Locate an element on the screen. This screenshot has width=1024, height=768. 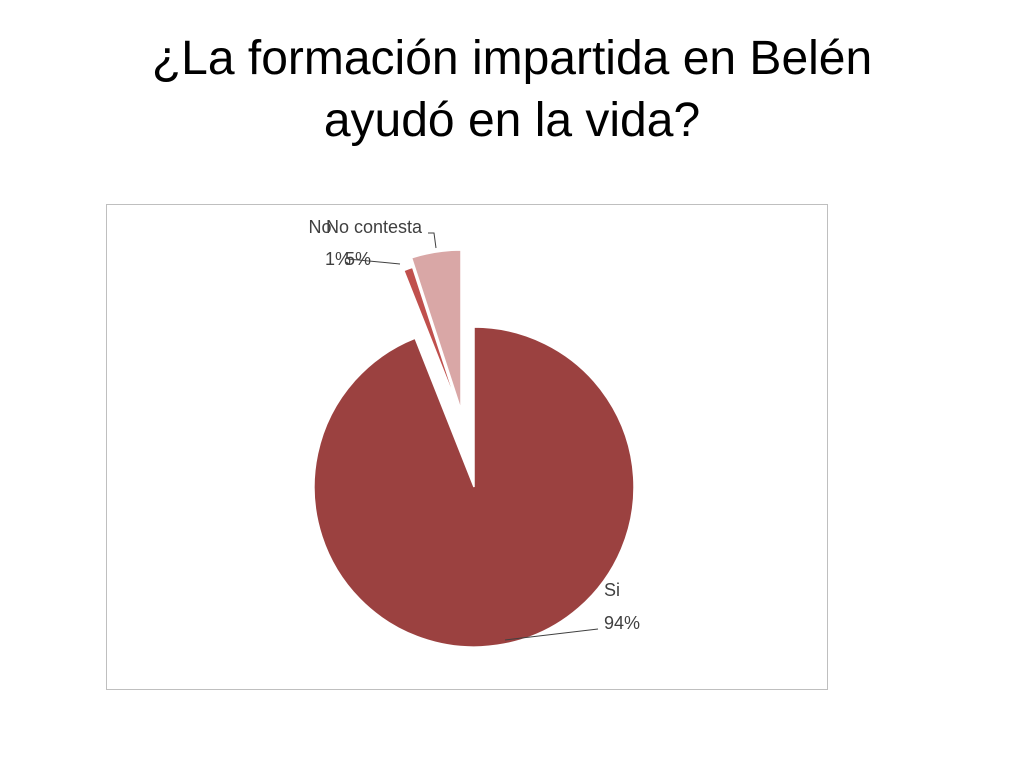
pie-slice-si is located at coordinates (474, 487).